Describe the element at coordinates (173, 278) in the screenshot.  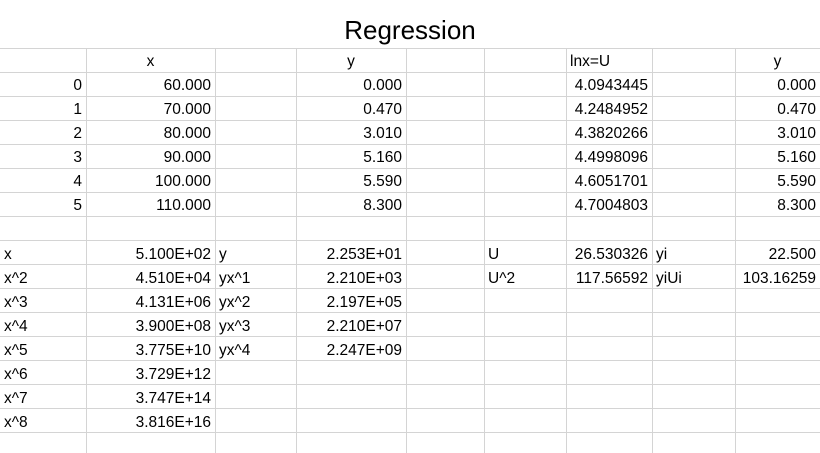
I see `sum-x-value: 4.510E+04` at that location.